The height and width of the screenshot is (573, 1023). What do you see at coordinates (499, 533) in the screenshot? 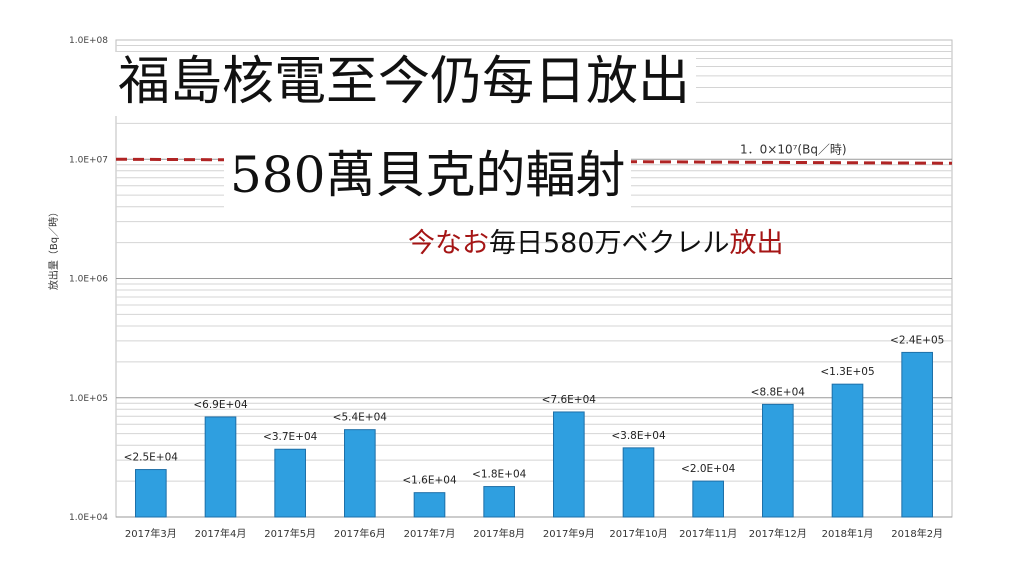
I see `x-tick-label: 2017年8月` at bounding box center [499, 533].